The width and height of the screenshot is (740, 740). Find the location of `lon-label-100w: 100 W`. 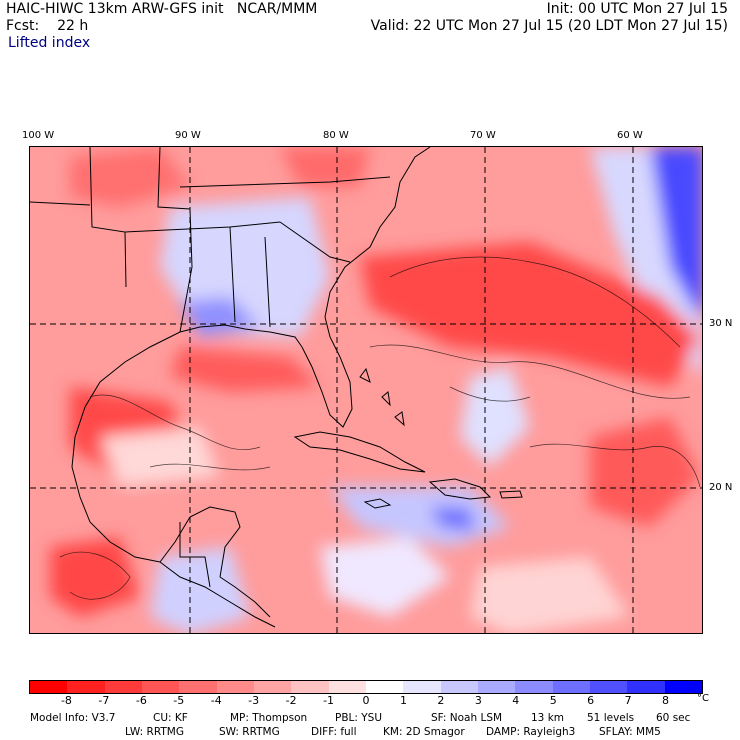

lon-label-100w: 100 W is located at coordinates (38, 135).